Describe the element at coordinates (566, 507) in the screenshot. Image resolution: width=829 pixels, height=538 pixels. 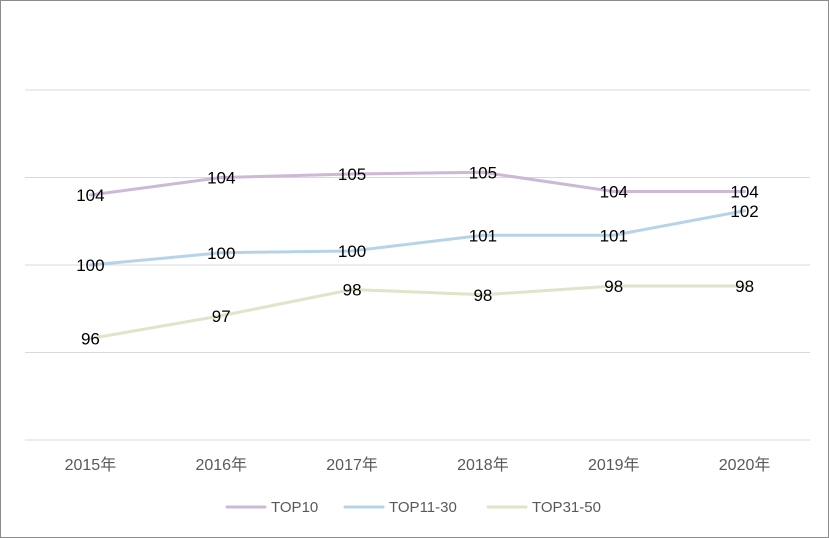
I see `legend-label: TOP31-50` at that location.